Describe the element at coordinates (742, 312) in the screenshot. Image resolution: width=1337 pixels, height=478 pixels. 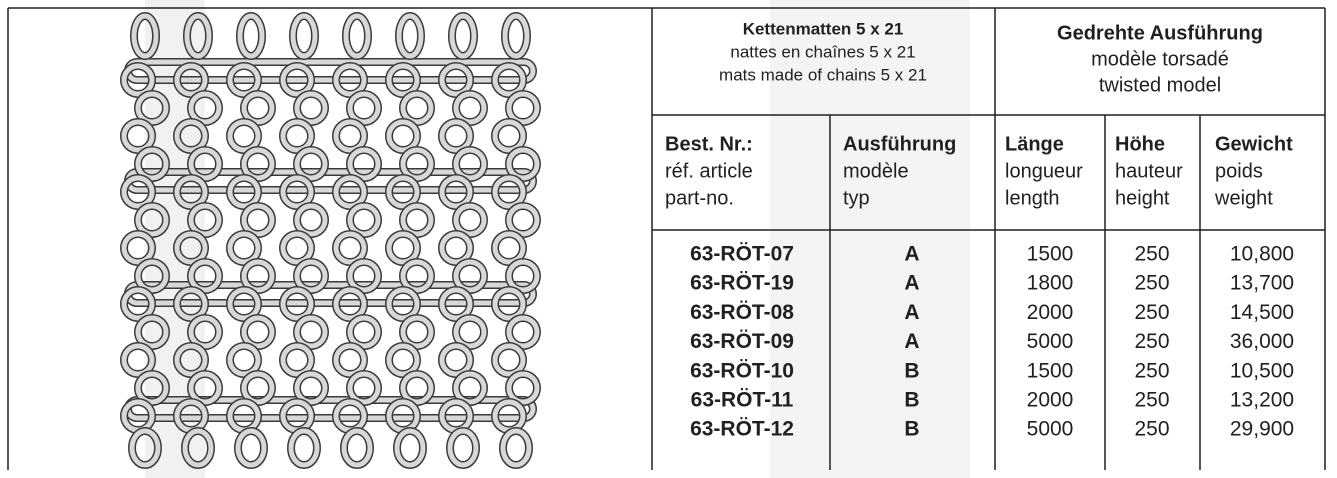
I see `cell-text: 63-RÖT-08` at that location.